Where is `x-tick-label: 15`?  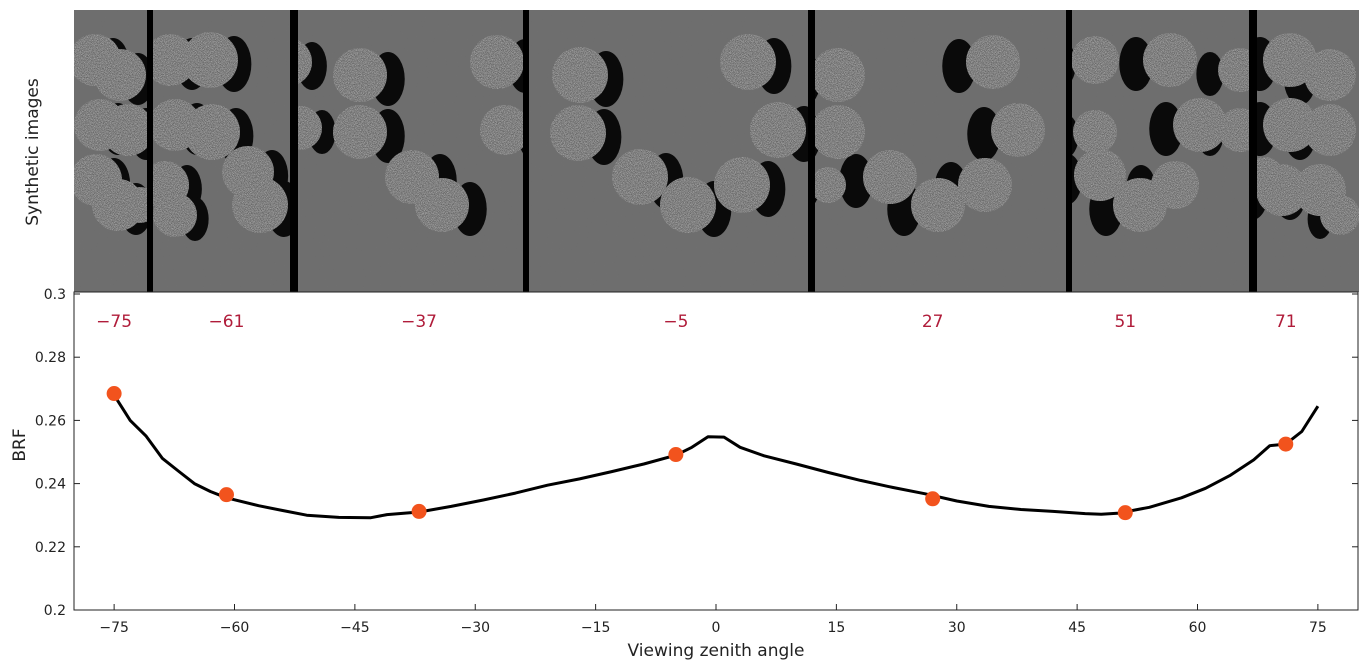 x-tick-label: 15 is located at coordinates (836, 628).